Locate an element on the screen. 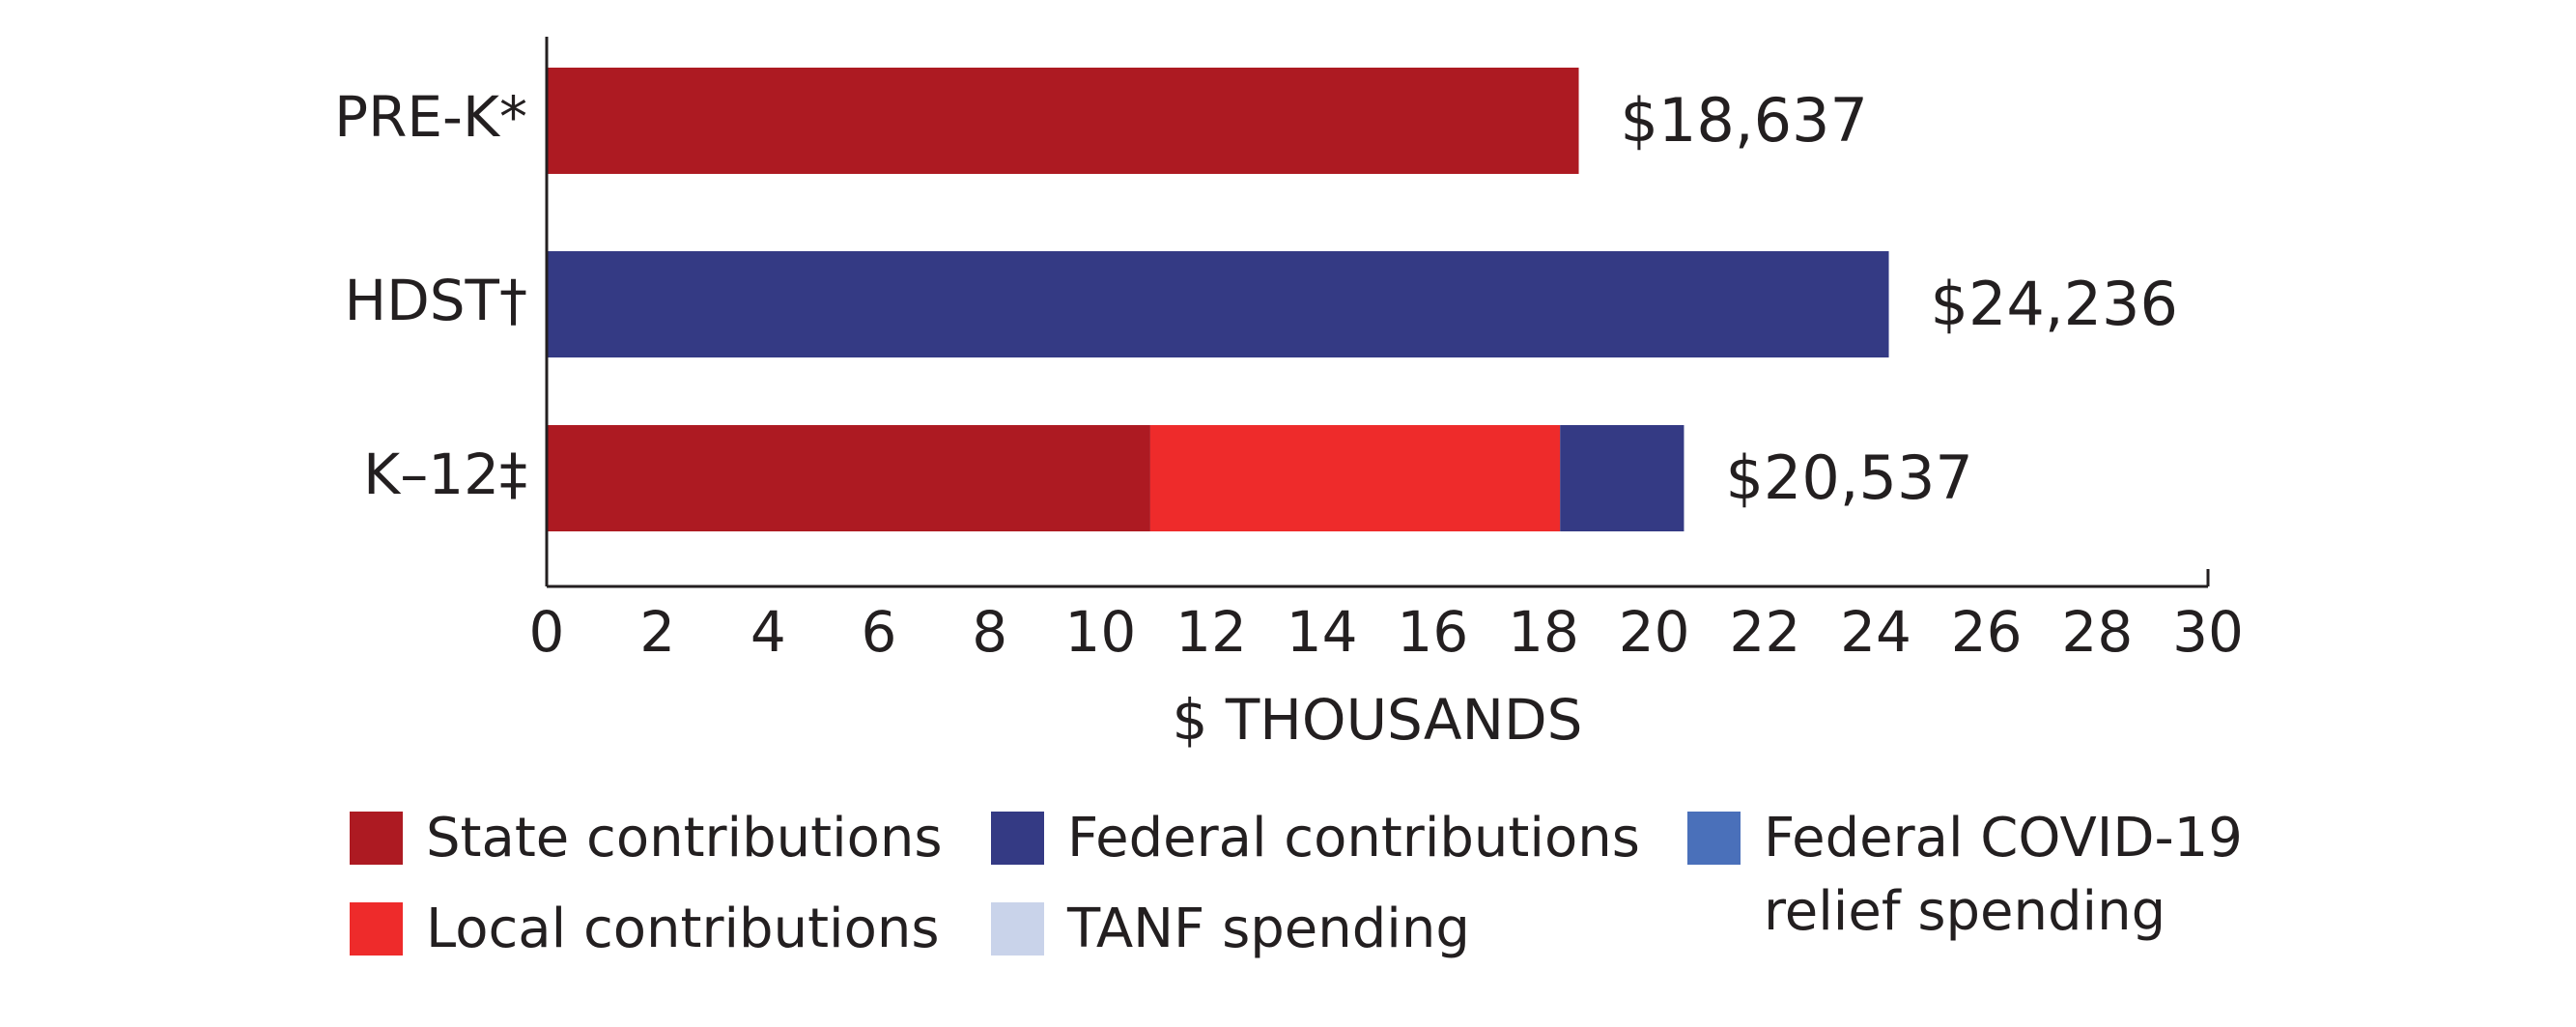  legend-label: Federal contributions is located at coordinates (1353, 838).